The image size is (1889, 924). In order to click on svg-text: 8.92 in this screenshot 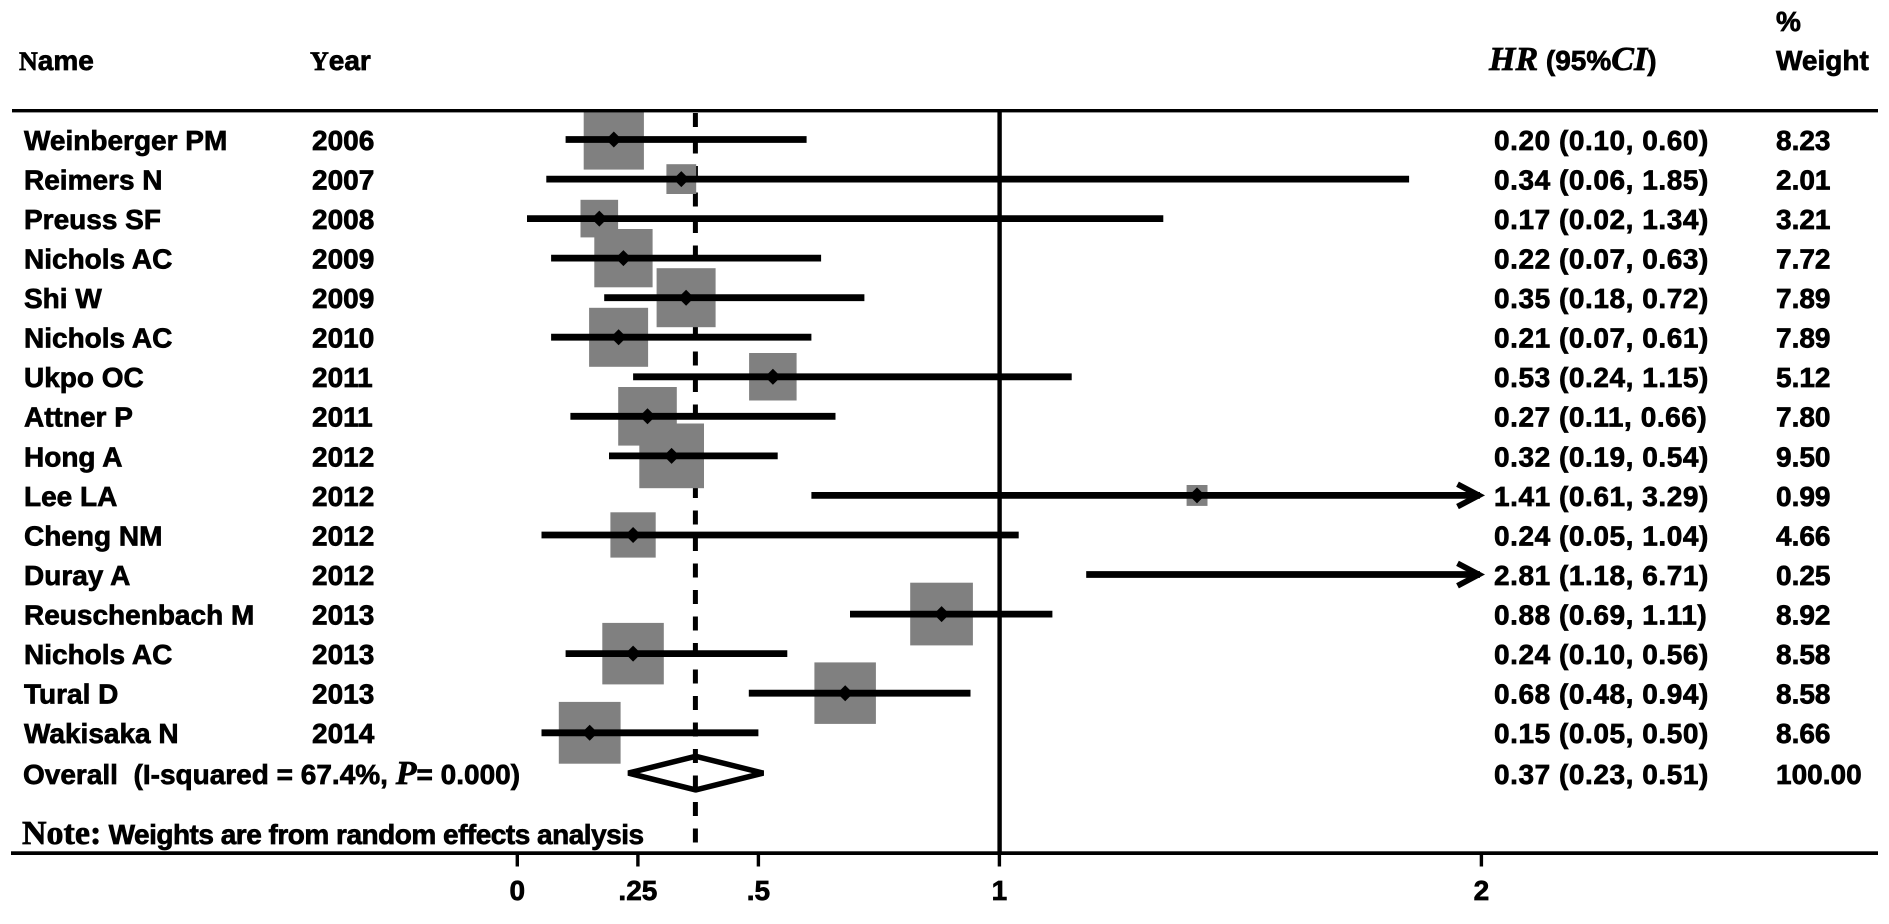, I will do `click(1803, 615)`.